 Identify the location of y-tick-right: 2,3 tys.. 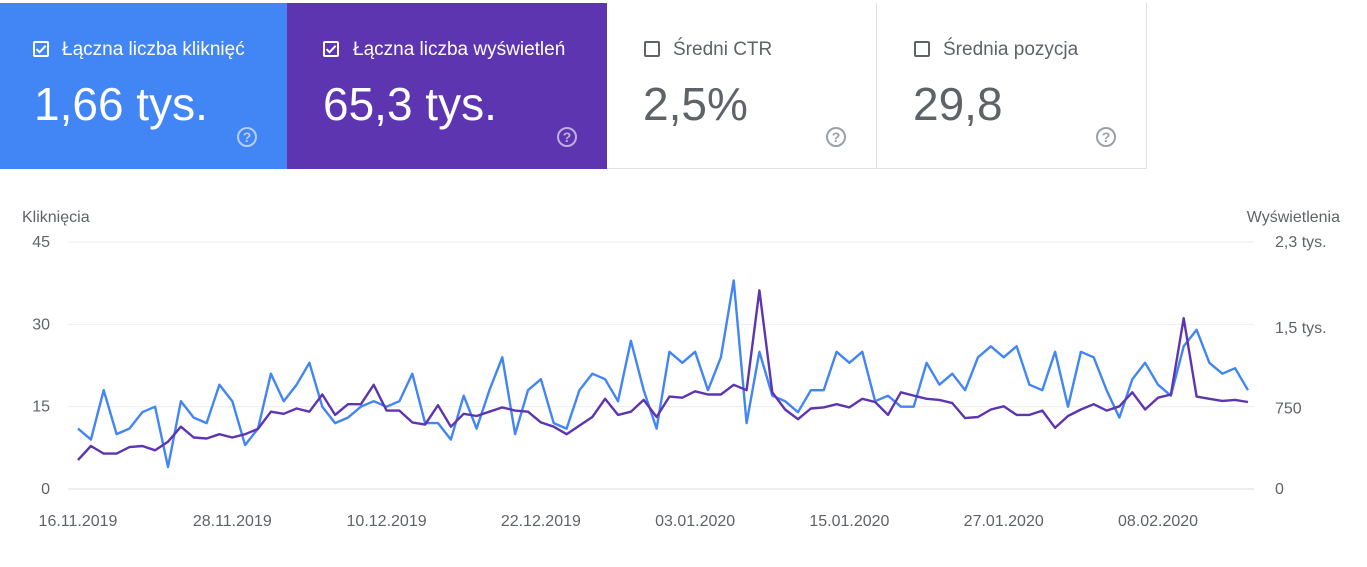
(1301, 242).